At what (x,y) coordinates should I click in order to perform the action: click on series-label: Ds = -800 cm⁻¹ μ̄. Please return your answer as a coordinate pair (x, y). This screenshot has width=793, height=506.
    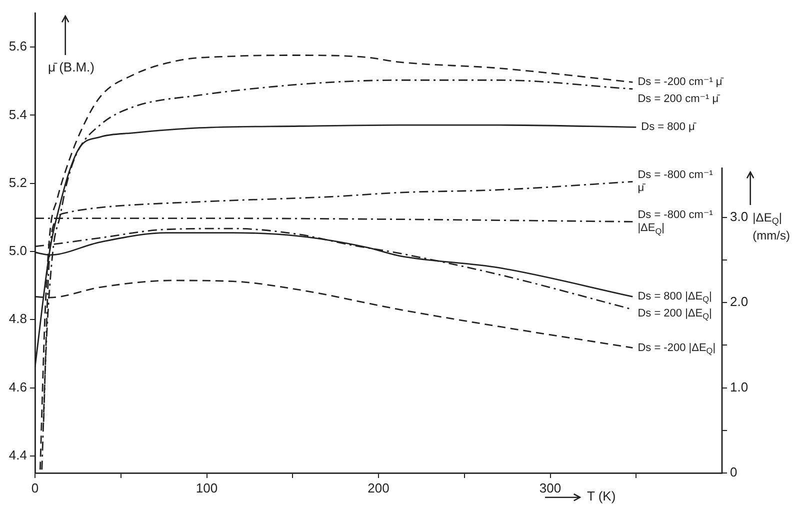
    Looking at the image, I should click on (676, 181).